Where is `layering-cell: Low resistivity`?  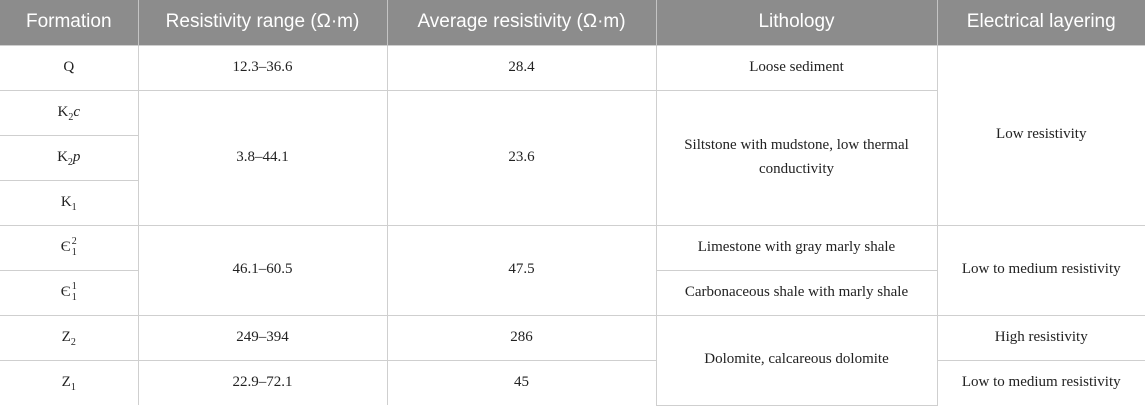 layering-cell: Low resistivity is located at coordinates (1040, 135).